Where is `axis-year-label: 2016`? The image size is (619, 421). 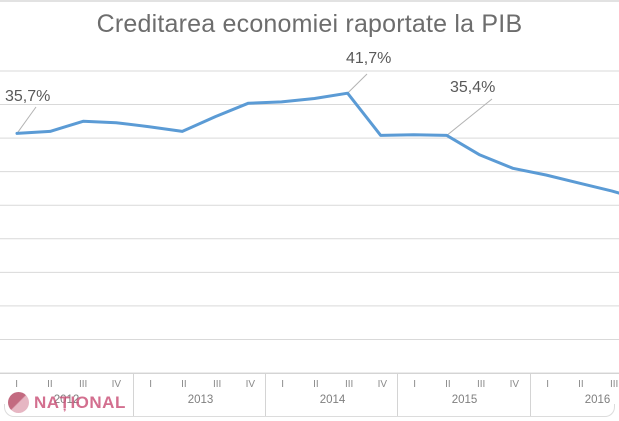 axis-year-label: 2016 is located at coordinates (597, 400).